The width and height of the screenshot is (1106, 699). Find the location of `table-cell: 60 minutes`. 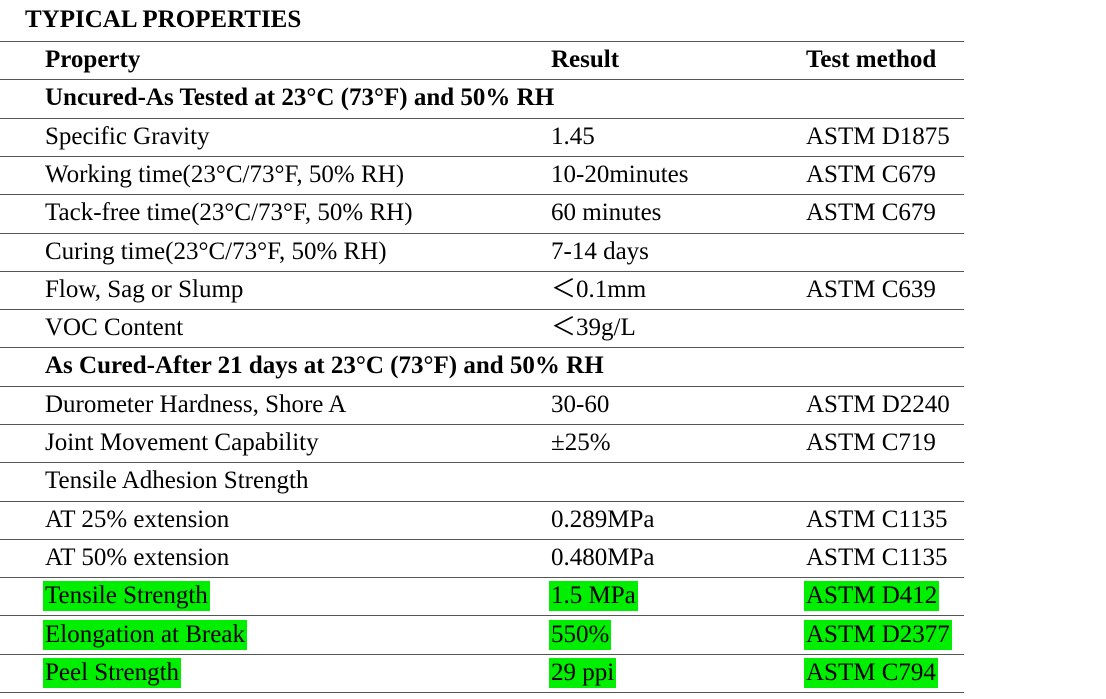

table-cell: 60 minutes is located at coordinates (606, 213).